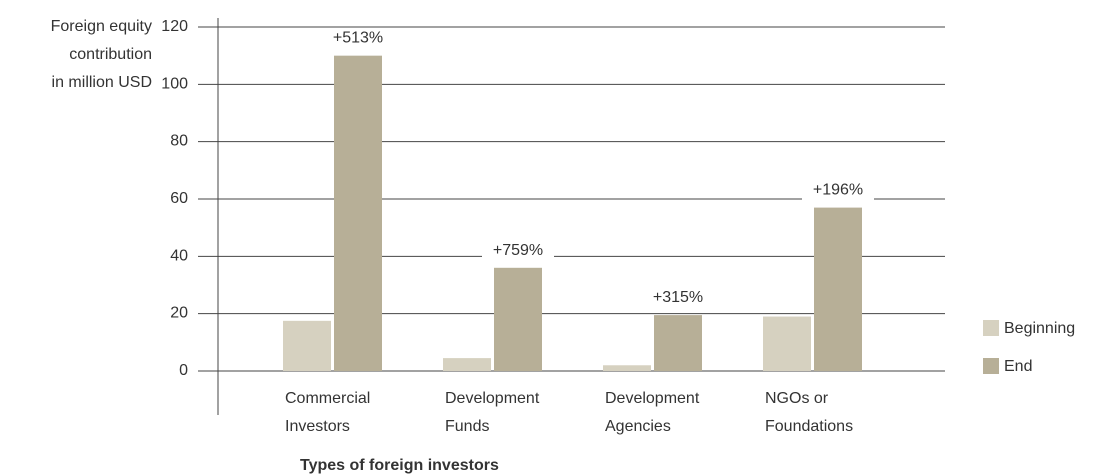 This screenshot has width=1095, height=476. Describe the element at coordinates (179, 313) in the screenshot. I see `y-tick-label: 20` at that location.